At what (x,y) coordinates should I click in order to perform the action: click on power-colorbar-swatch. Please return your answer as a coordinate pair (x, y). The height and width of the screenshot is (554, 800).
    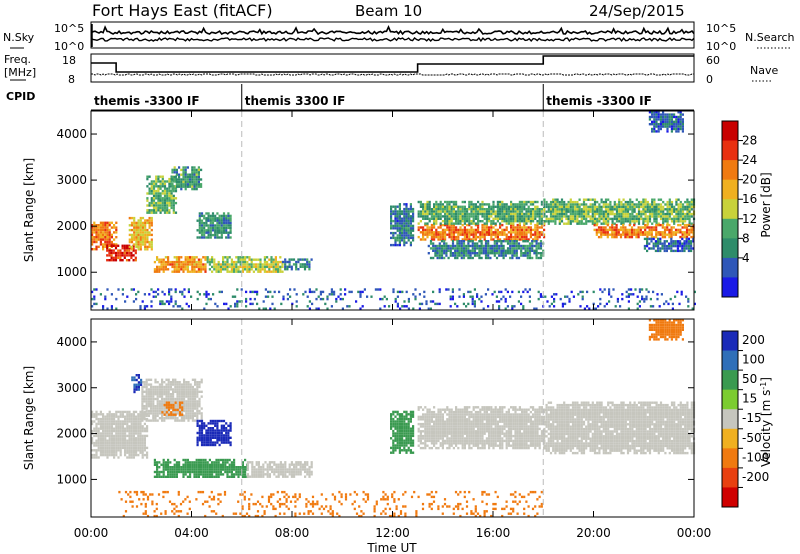
    Looking at the image, I should click on (730, 189).